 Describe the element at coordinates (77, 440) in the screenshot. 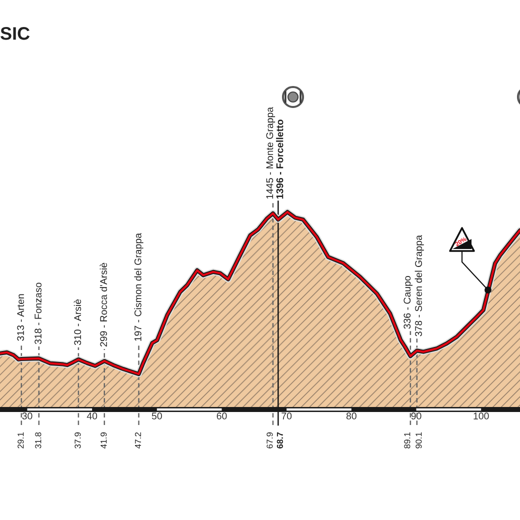

I see `x2-tick-label: 37.9` at that location.